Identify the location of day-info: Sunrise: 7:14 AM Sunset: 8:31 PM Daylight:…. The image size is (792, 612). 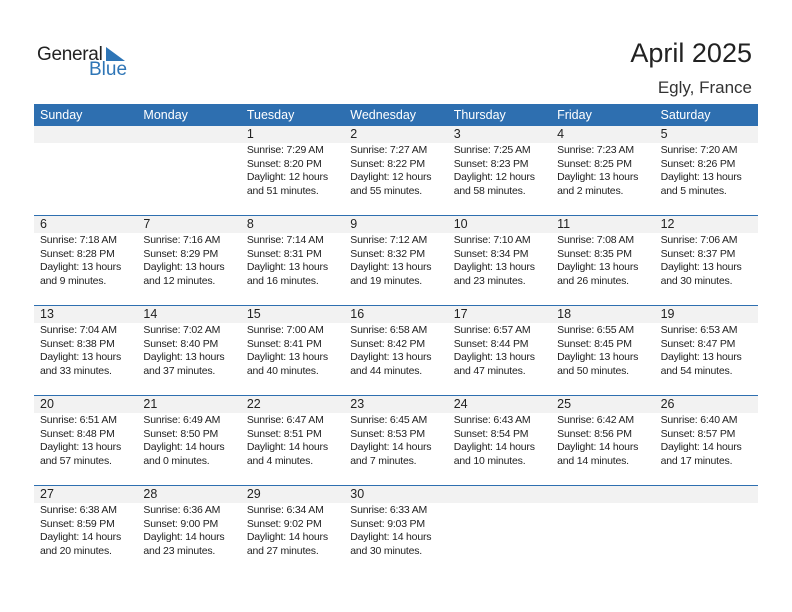
(295, 261).